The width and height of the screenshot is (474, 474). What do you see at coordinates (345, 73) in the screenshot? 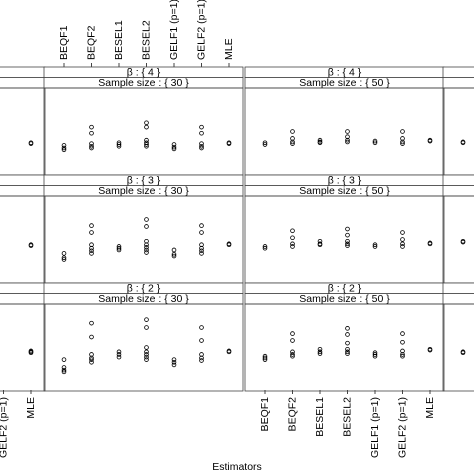
I see `strip-label: β : { 4 }` at bounding box center [345, 73].